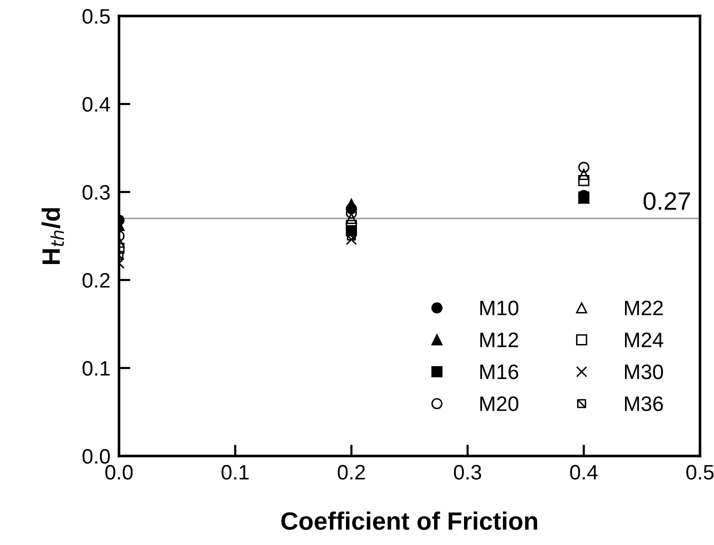 The height and width of the screenshot is (545, 714). Describe the element at coordinates (499, 404) in the screenshot. I see `legend-label: M20` at that location.